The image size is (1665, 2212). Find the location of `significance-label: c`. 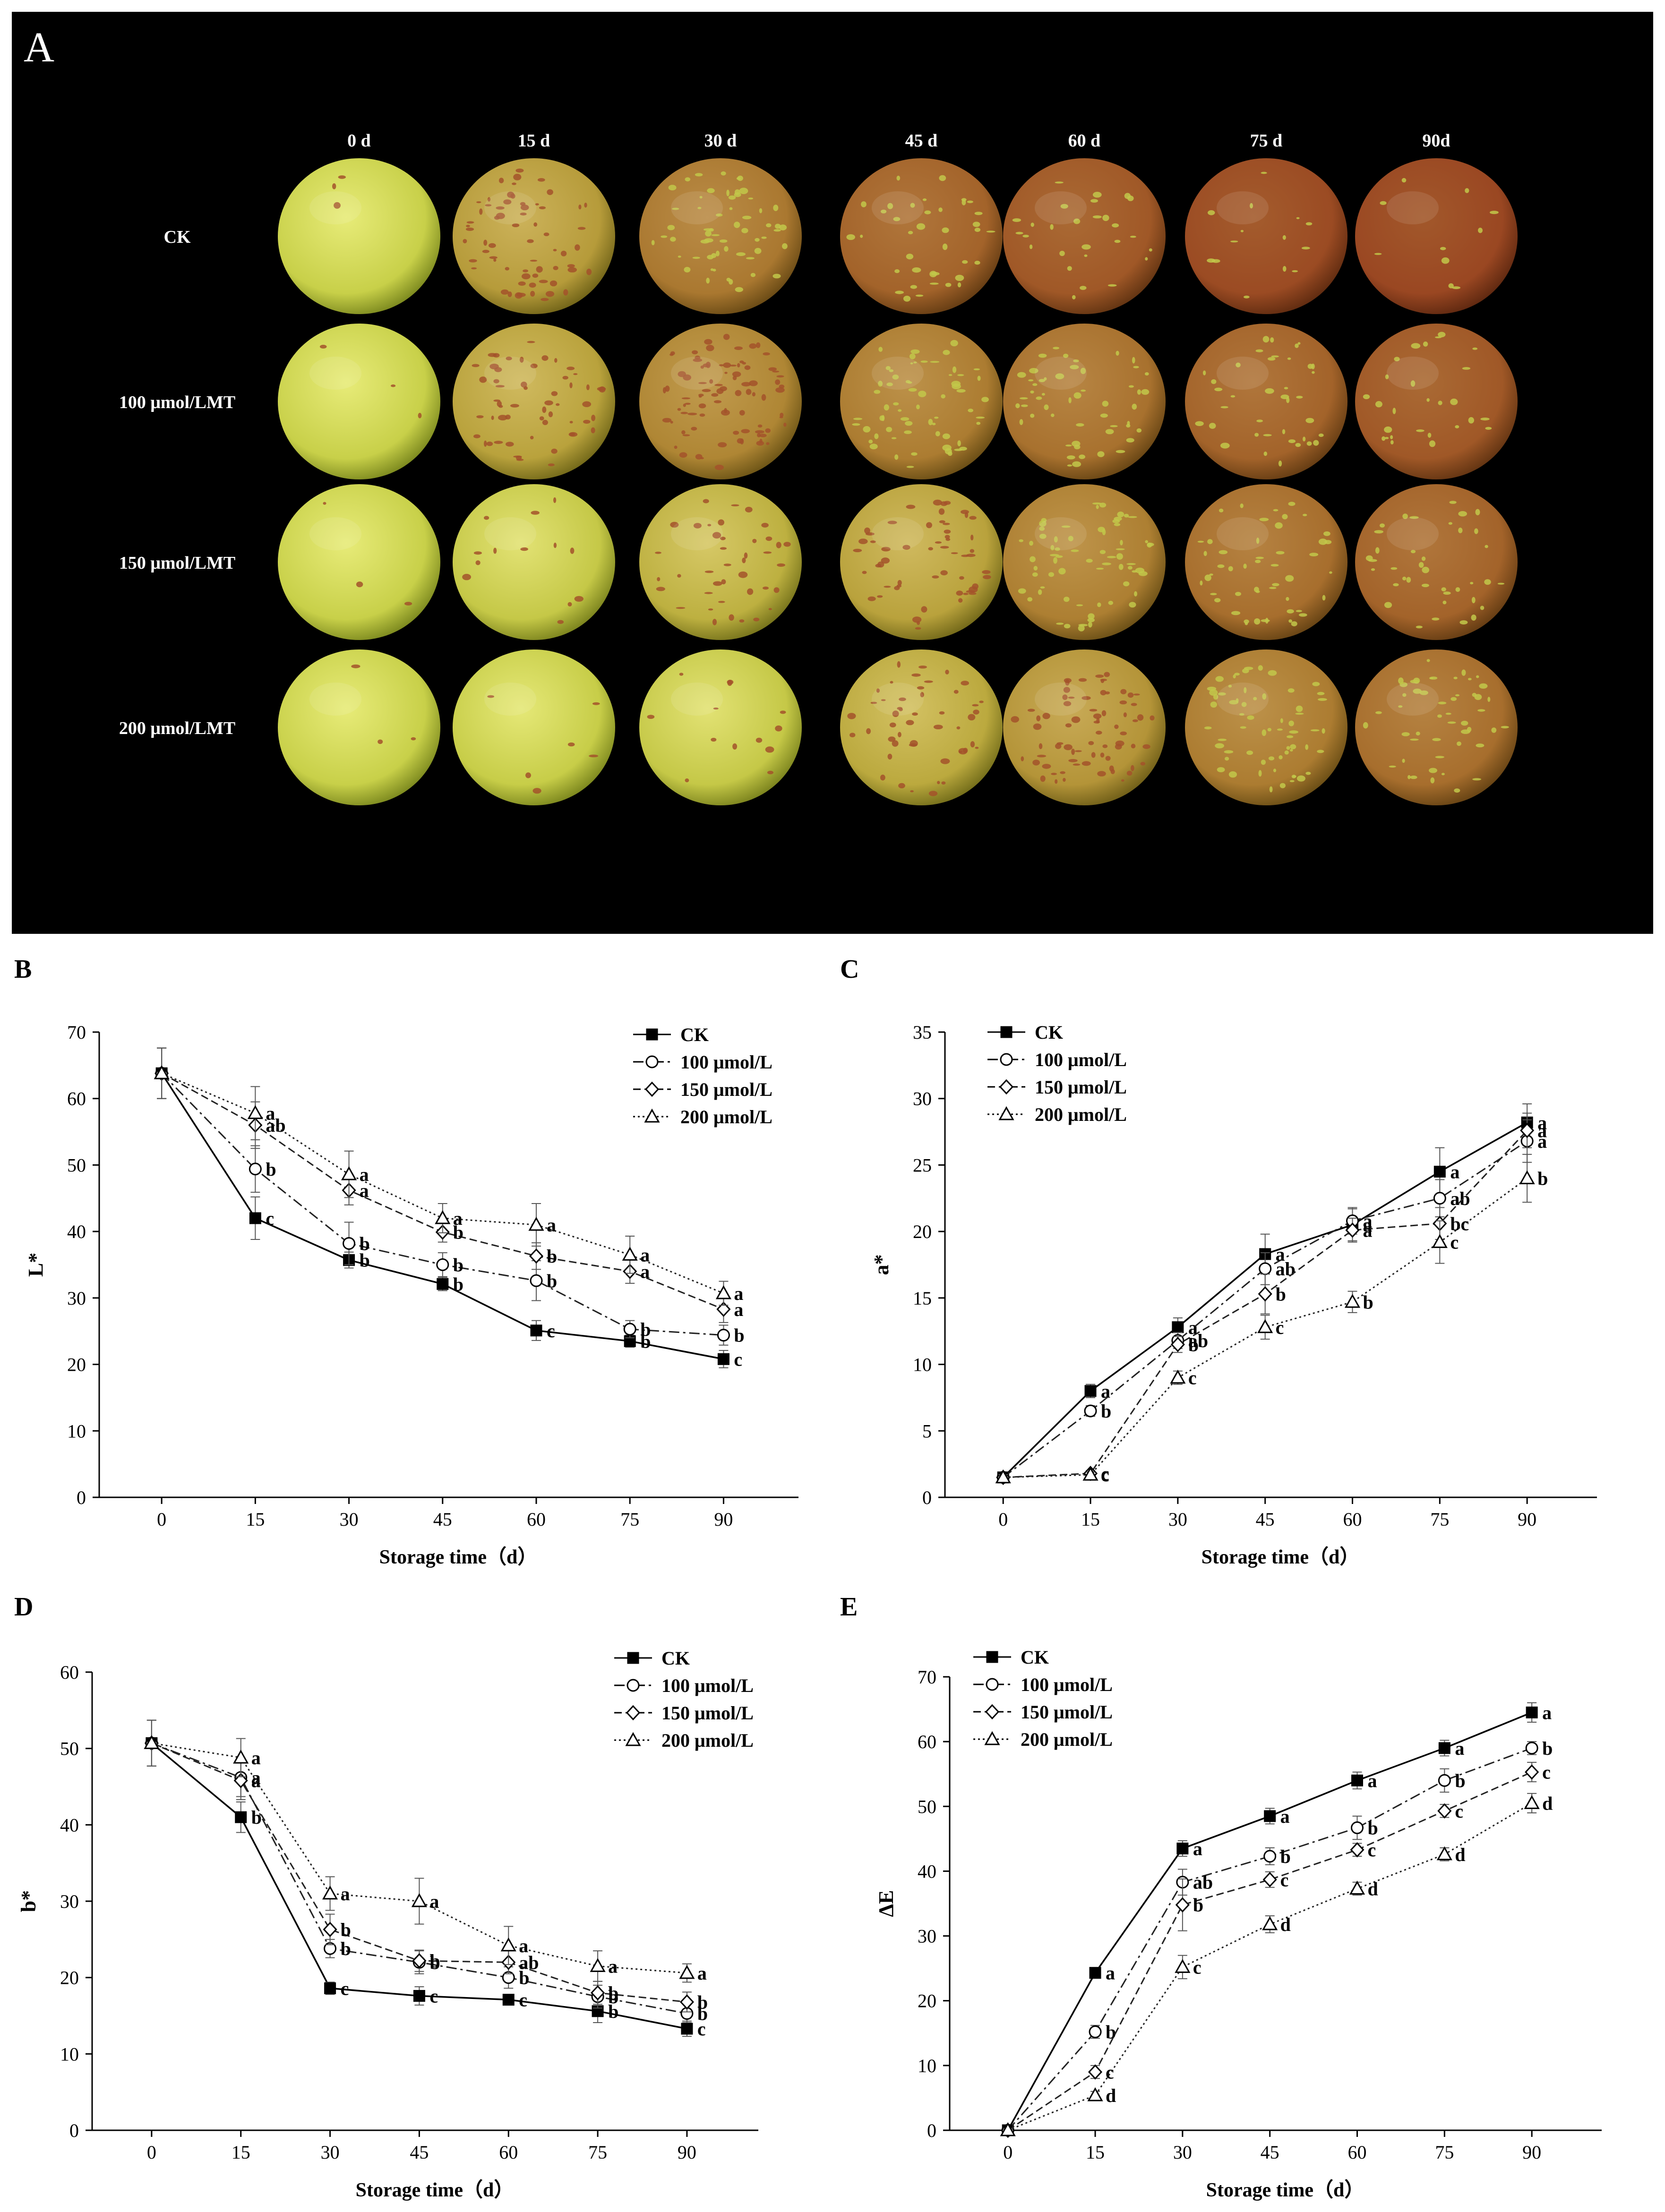

significance-label: c is located at coordinates (1372, 1850).